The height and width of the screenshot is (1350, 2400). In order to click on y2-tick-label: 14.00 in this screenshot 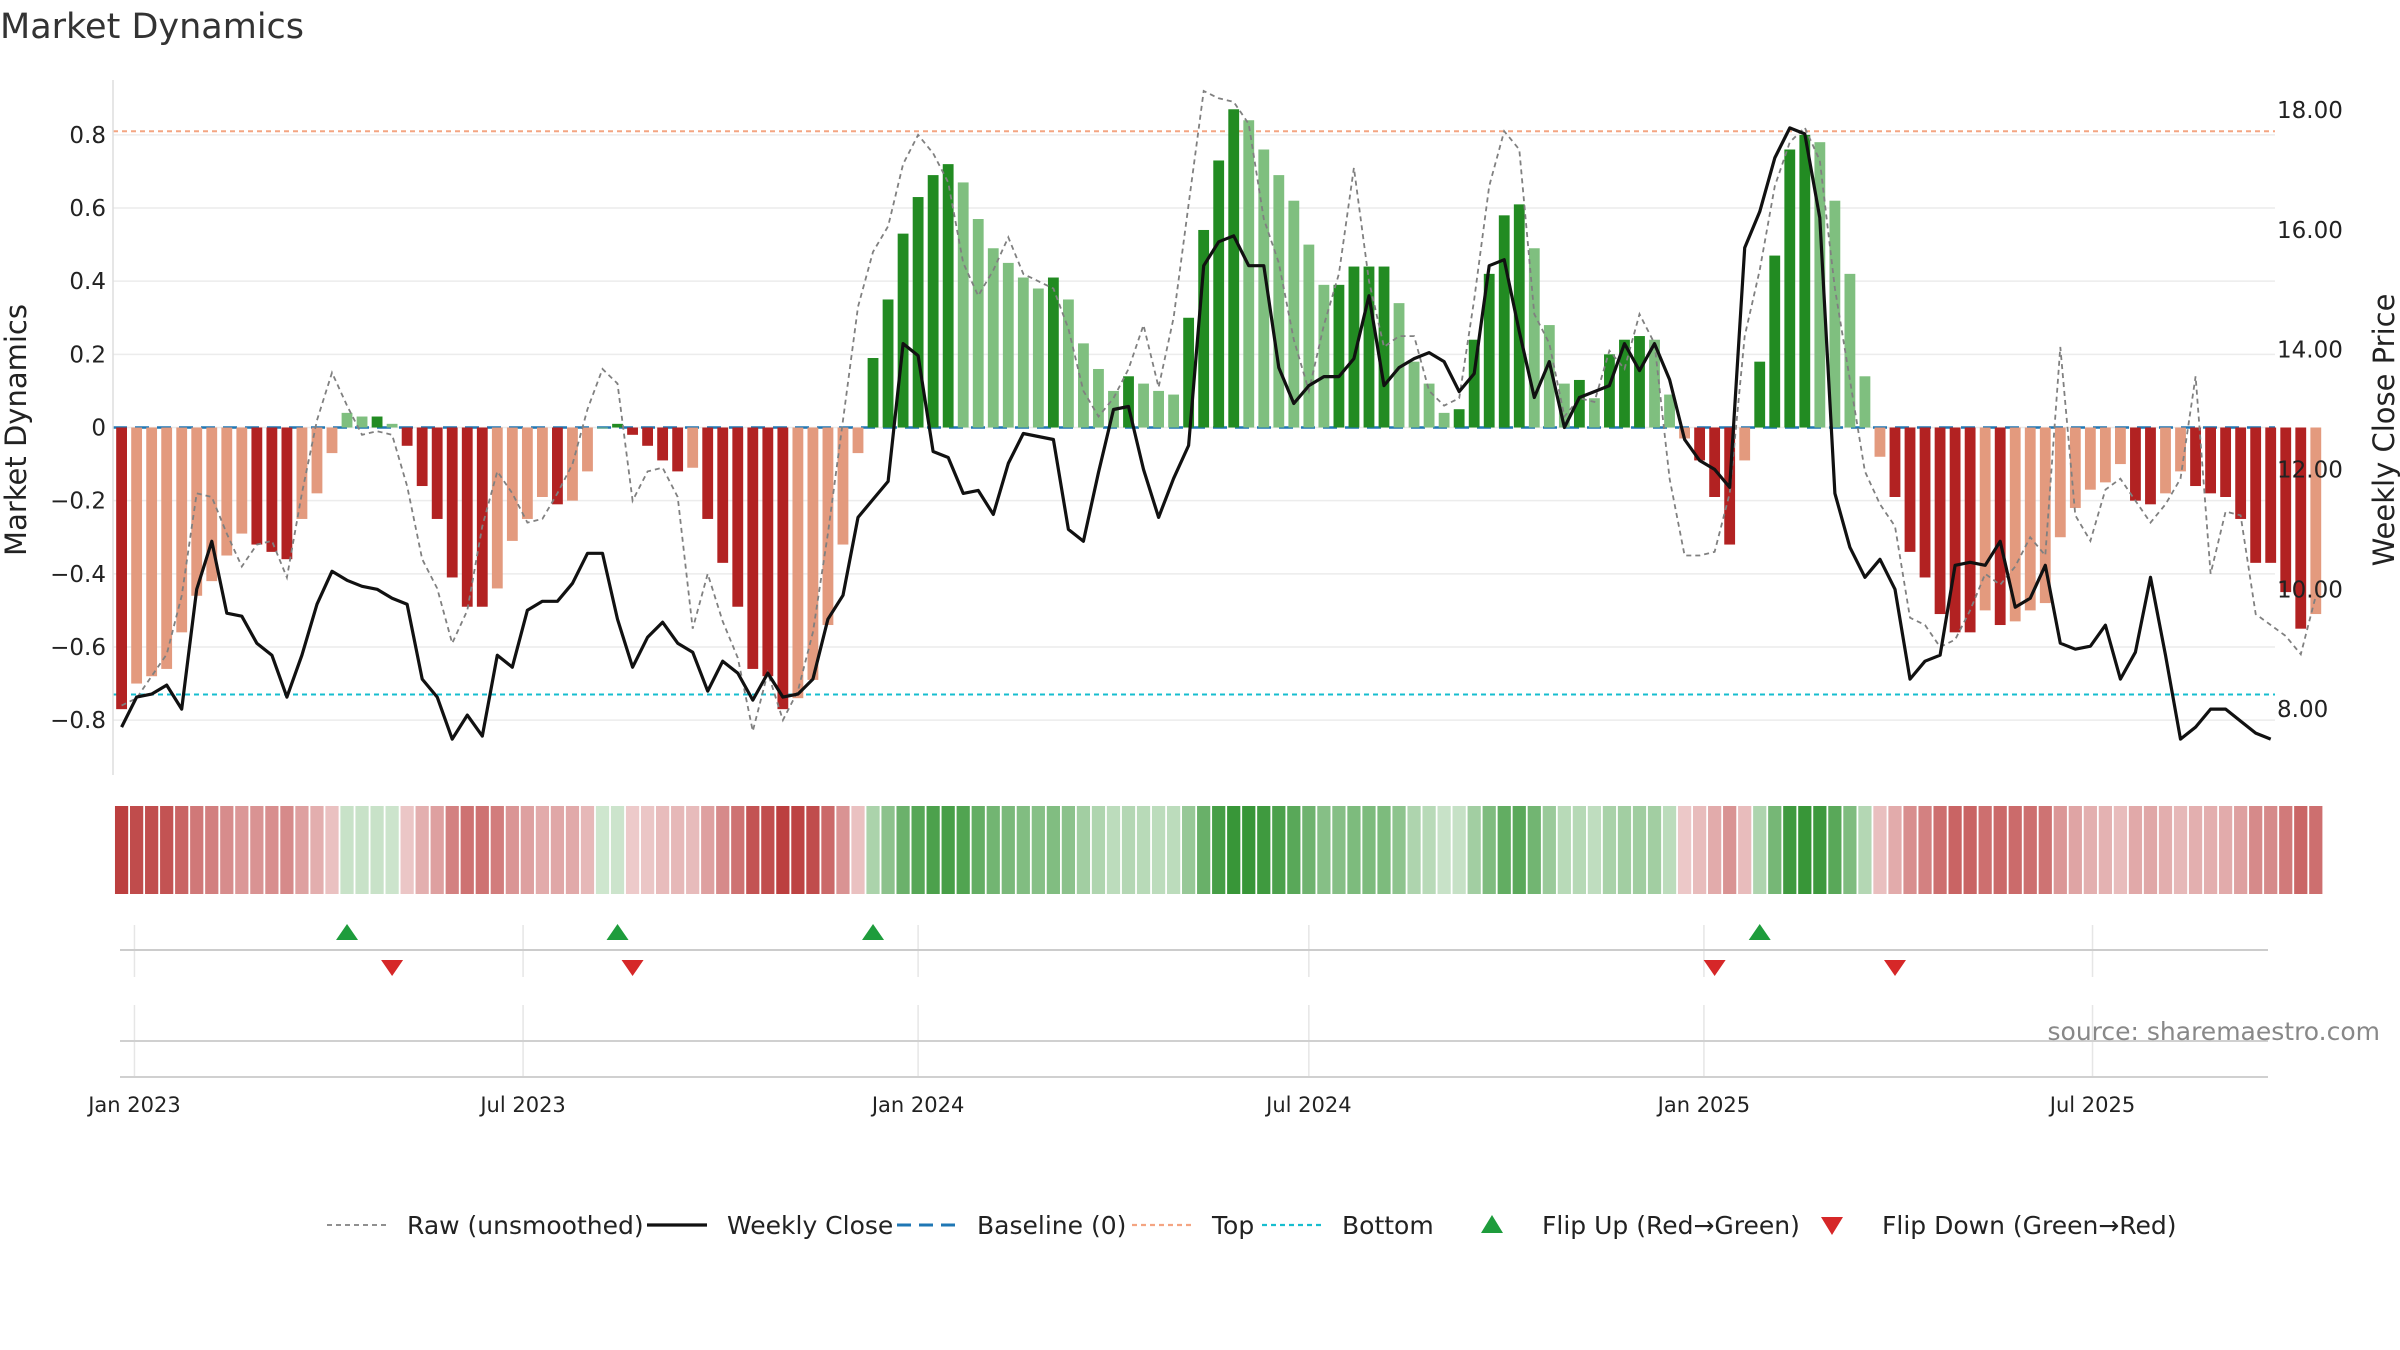, I will do `click(2310, 351)`.